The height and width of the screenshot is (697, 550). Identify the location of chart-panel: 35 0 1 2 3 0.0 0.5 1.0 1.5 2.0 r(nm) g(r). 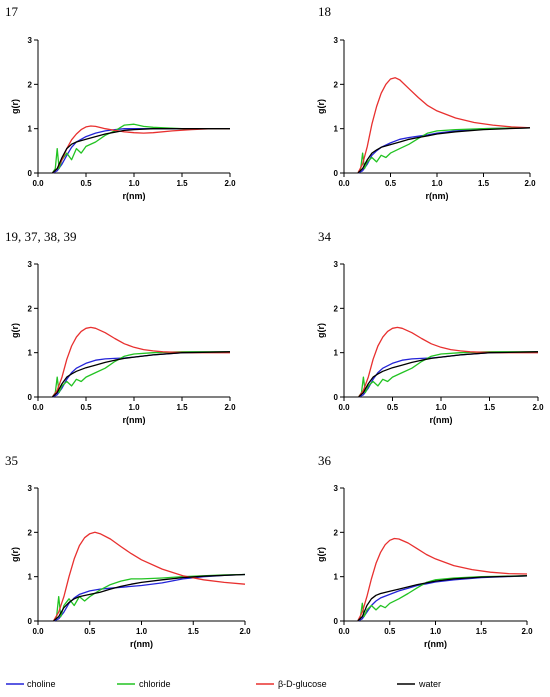
(128, 551).